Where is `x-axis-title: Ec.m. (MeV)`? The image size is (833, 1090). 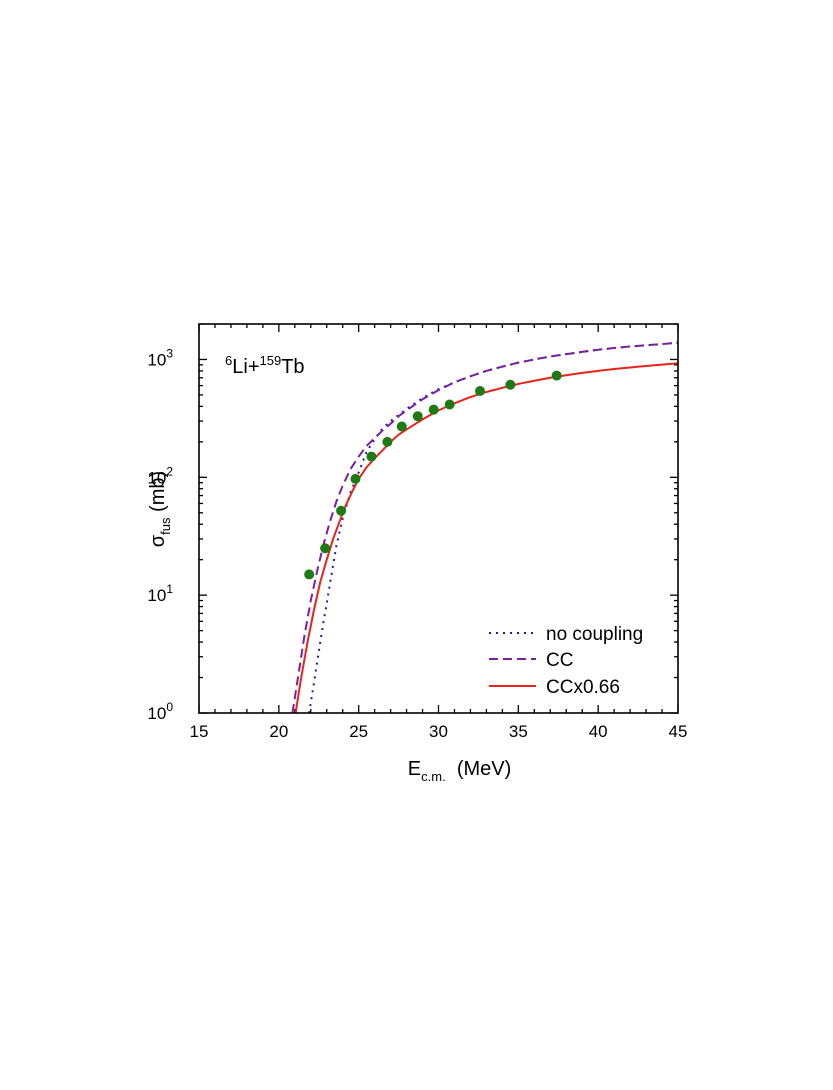 x-axis-title: Ec.m. (MeV) is located at coordinates (454, 771).